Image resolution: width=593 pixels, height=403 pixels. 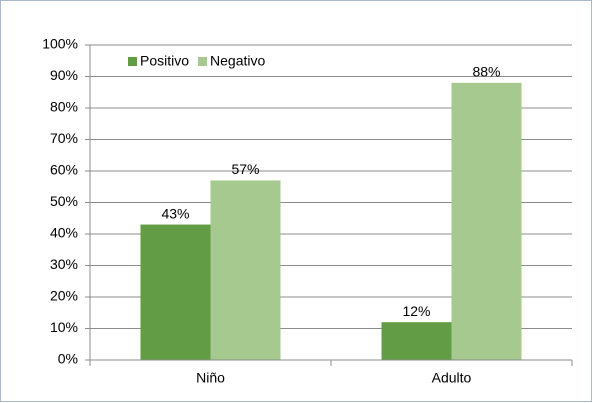 What do you see at coordinates (64, 264) in the screenshot?
I see `y-tick-label: 30%` at bounding box center [64, 264].